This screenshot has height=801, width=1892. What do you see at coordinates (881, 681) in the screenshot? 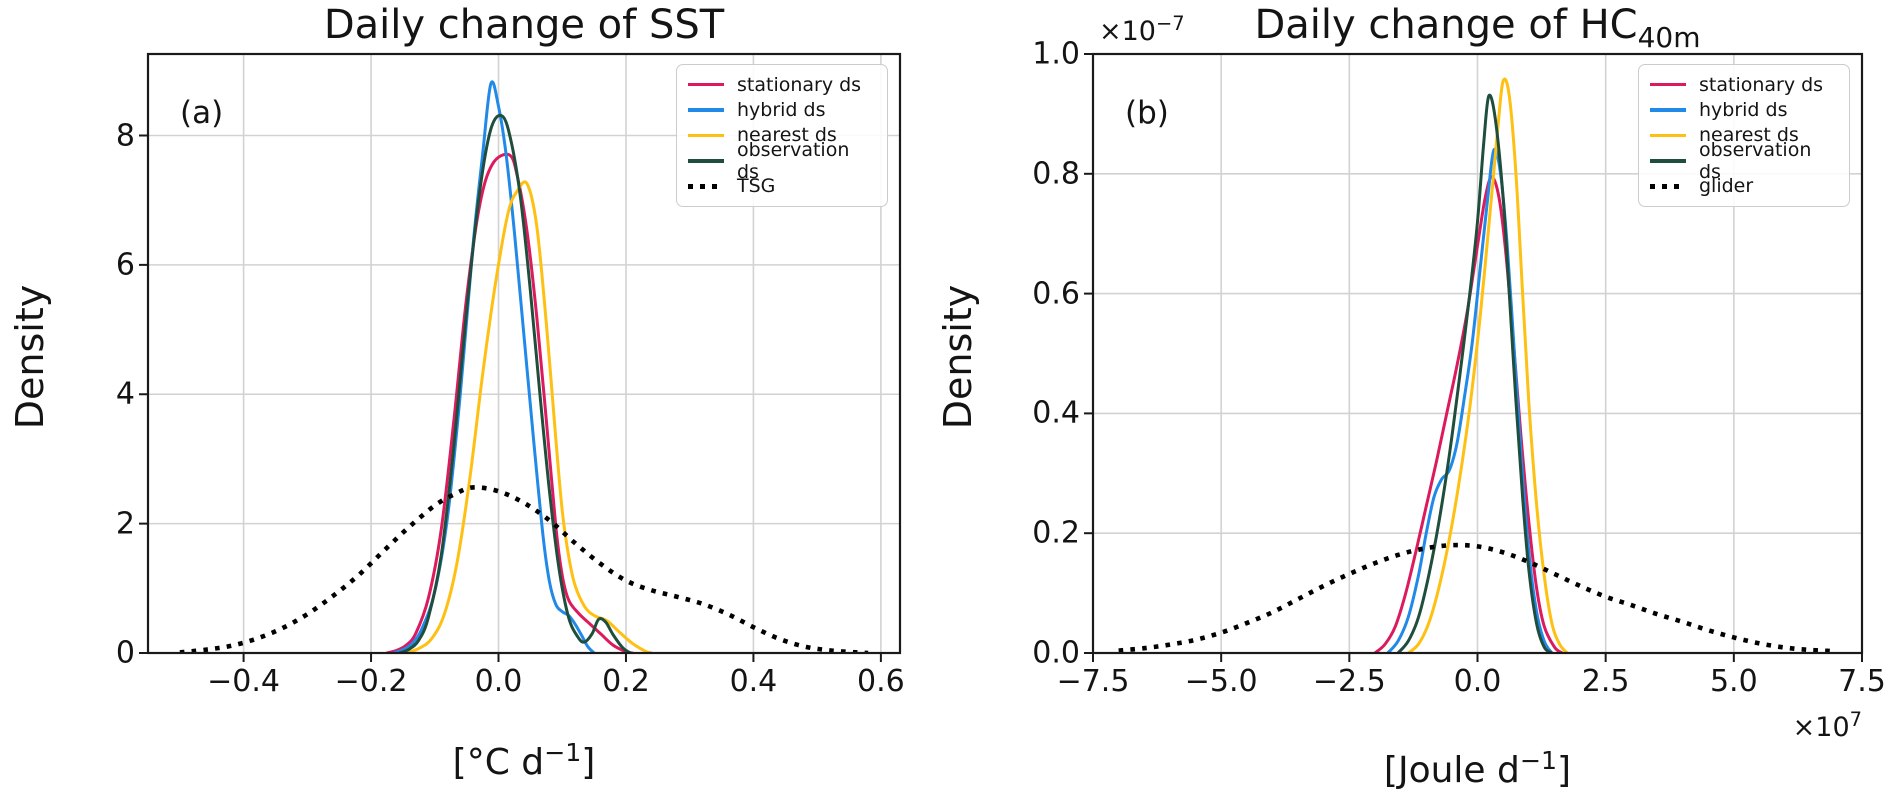
I see `x-tick-label: 0.6` at bounding box center [881, 681].